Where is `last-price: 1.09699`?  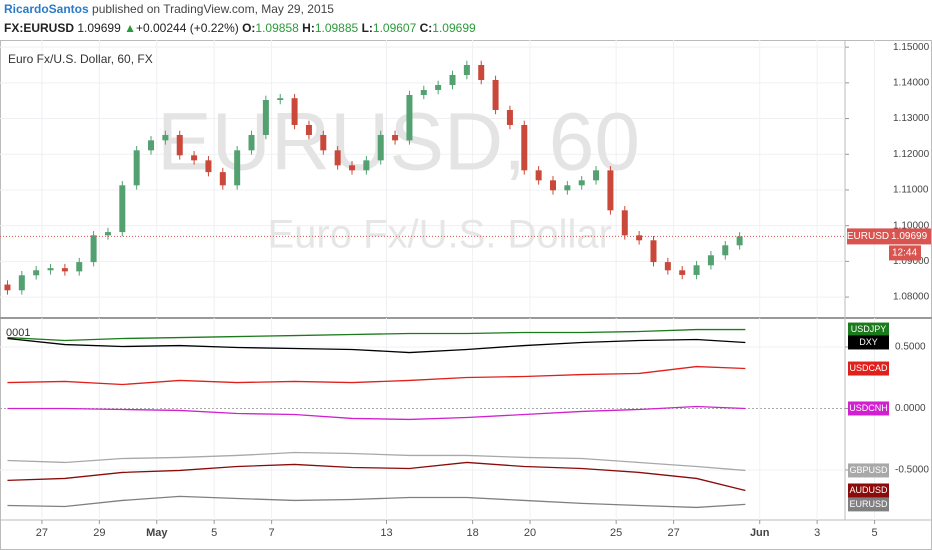 last-price: 1.09699 is located at coordinates (909, 236).